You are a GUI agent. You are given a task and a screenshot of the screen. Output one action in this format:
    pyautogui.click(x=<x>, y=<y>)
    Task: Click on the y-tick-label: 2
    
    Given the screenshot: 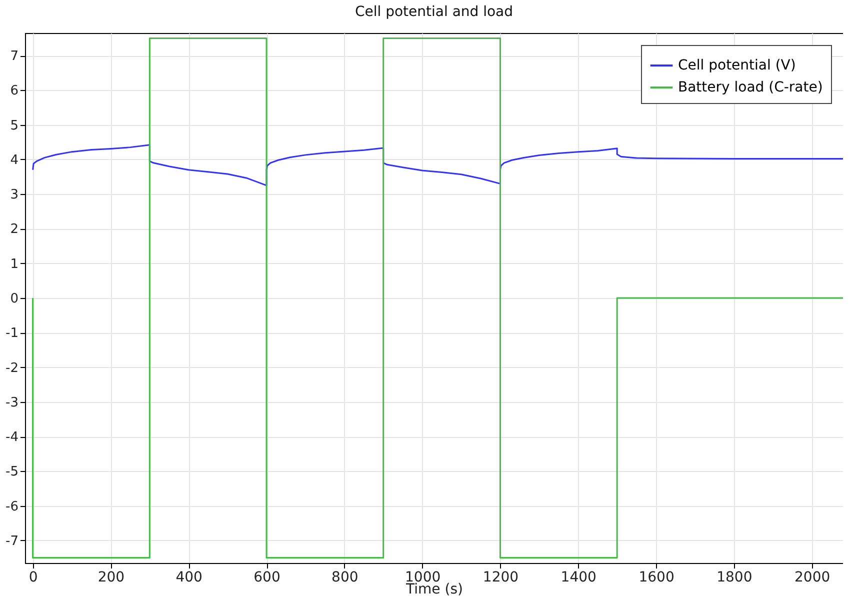 What is the action you would take?
    pyautogui.click(x=14, y=230)
    